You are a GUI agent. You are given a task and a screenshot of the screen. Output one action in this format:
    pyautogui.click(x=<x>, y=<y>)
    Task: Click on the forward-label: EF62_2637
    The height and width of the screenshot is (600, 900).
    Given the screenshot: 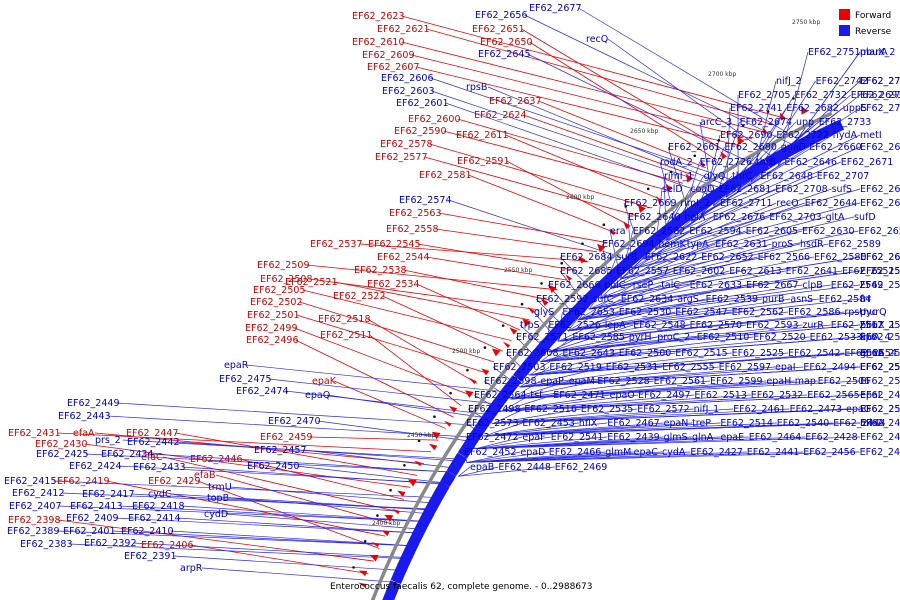 What is the action you would take?
    pyautogui.click(x=515, y=101)
    